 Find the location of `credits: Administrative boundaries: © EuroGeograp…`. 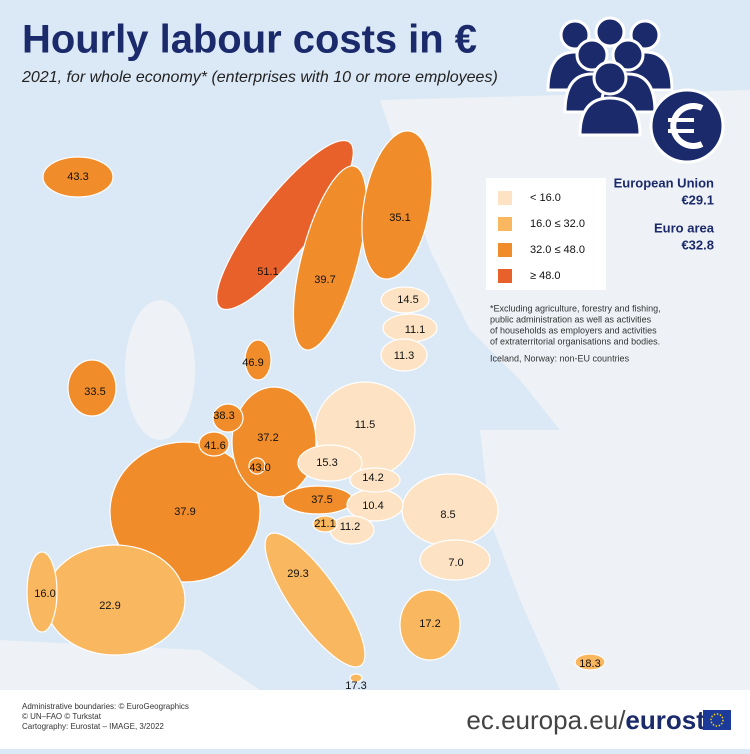

credits: Administrative boundaries: © EuroGeograp… is located at coordinates (105, 716).